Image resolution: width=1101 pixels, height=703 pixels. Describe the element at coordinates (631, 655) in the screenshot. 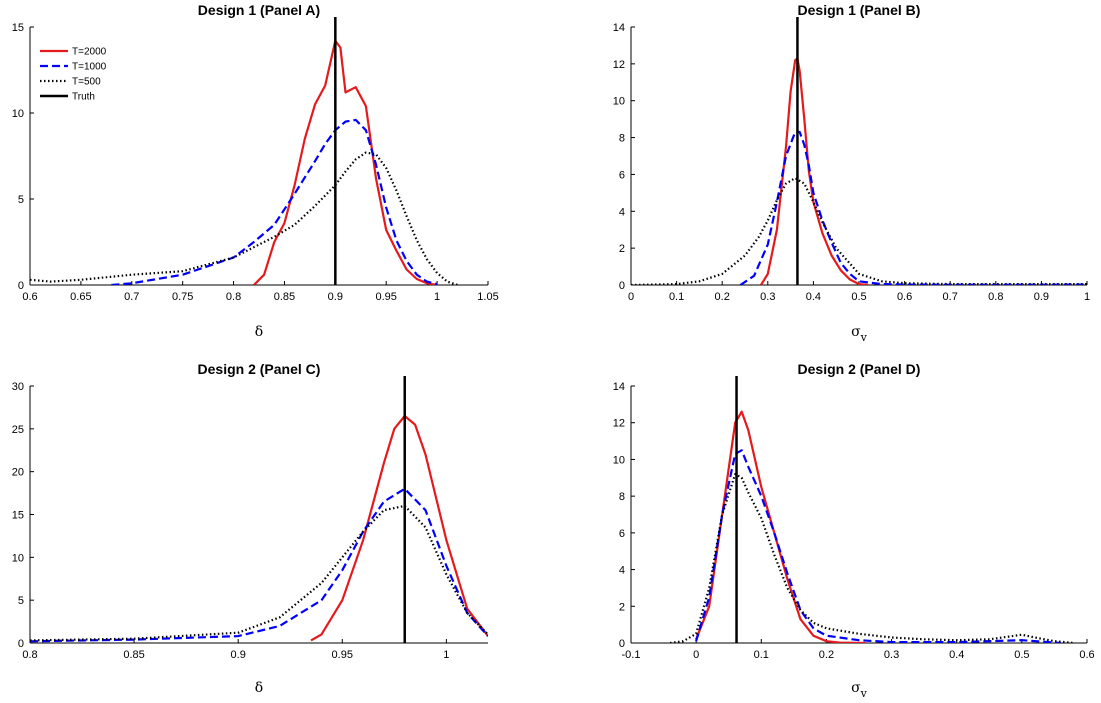

I see `x-tick-label: -0.1` at that location.